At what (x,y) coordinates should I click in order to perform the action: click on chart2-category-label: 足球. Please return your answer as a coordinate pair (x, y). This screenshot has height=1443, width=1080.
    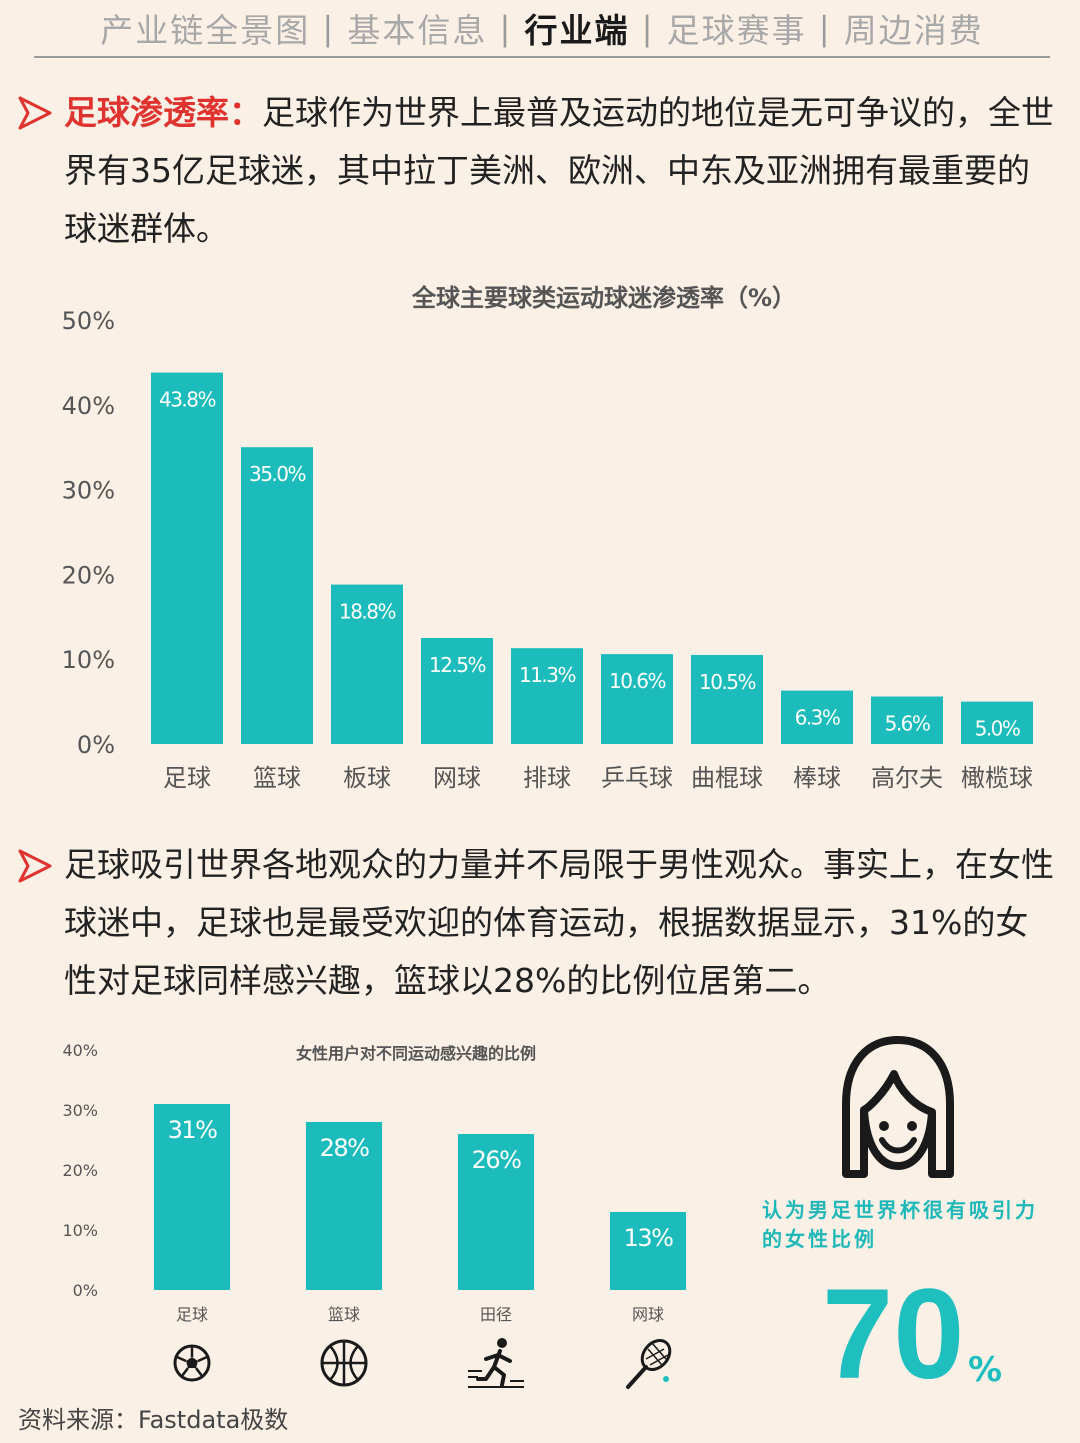
    Looking at the image, I should click on (192, 1314).